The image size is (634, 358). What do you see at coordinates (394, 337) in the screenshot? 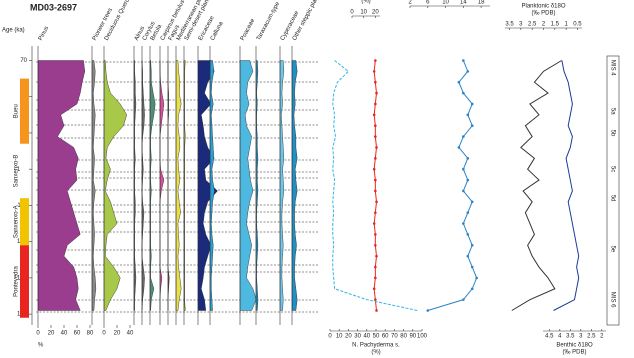
I see `x-tick-label: 70` at bounding box center [394, 337].